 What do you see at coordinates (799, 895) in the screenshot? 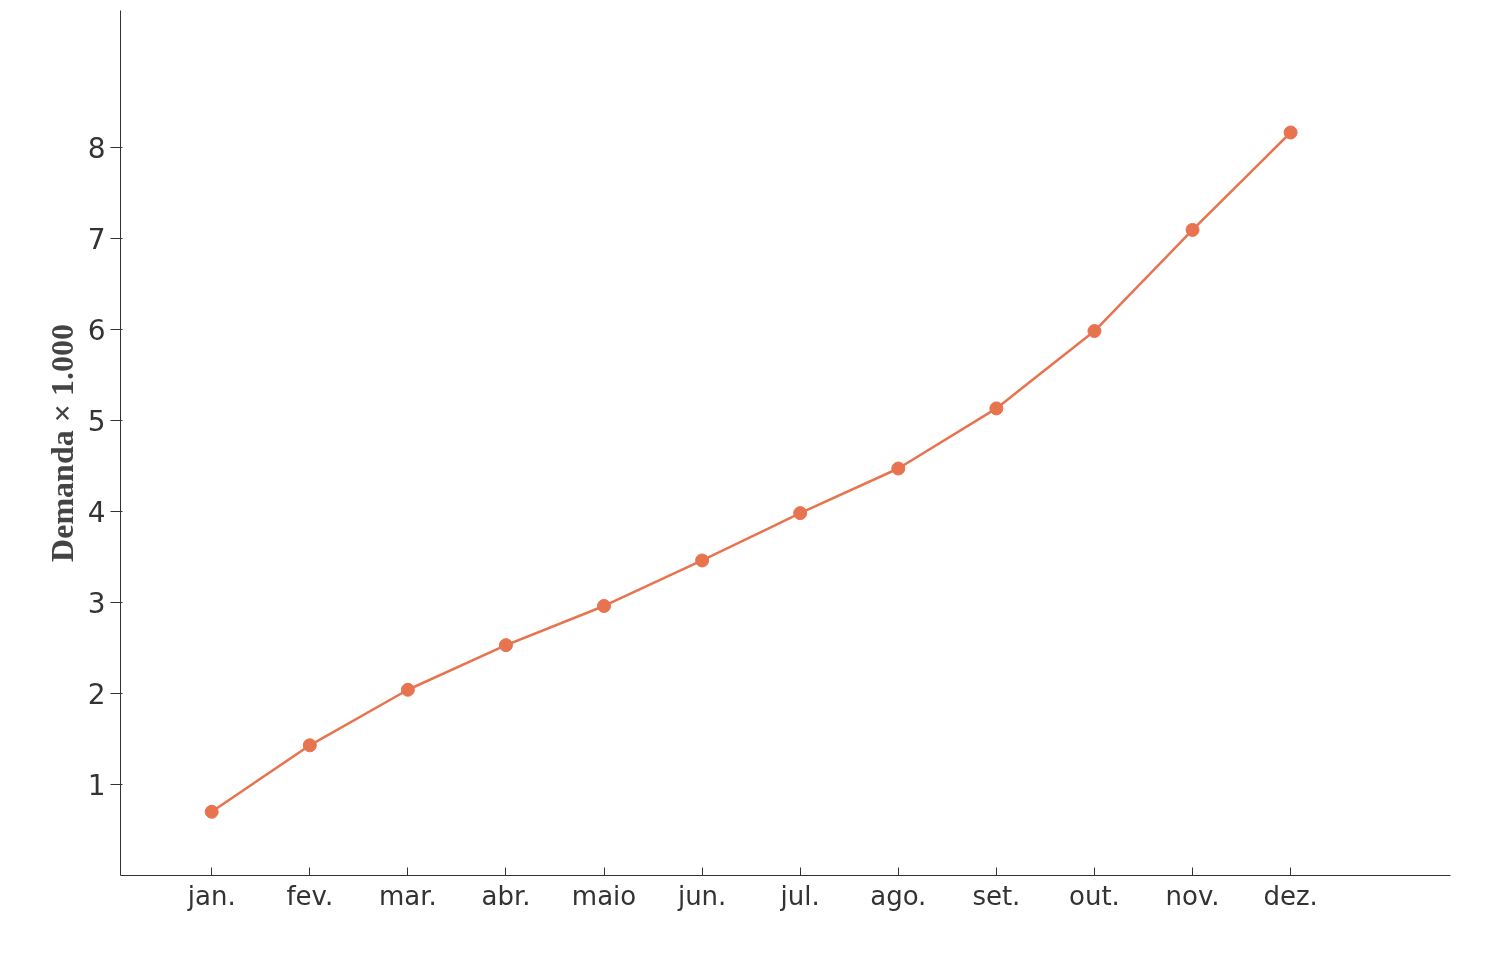
I see `x-tick-label: jul.` at bounding box center [799, 895].